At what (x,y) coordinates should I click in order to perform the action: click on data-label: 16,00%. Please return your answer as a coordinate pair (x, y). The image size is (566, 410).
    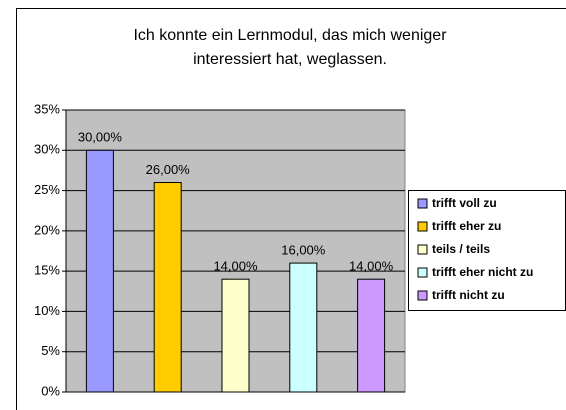
    Looking at the image, I should click on (303, 250).